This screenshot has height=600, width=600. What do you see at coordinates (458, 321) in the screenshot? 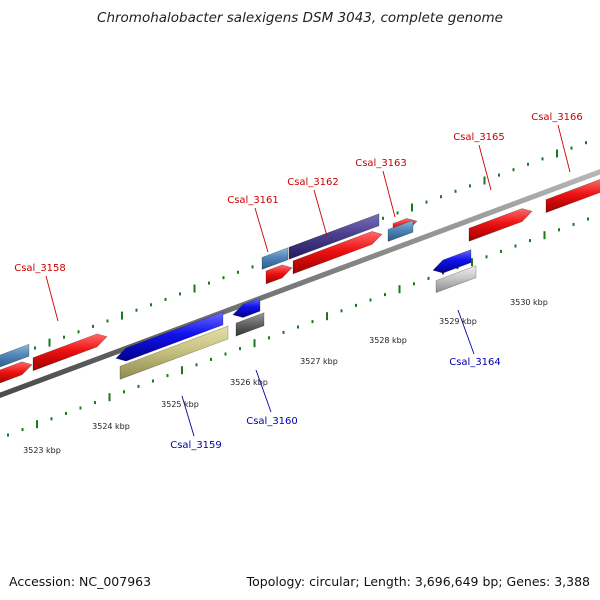
I see `scale-tick-label: 3529 kbp` at bounding box center [458, 321].